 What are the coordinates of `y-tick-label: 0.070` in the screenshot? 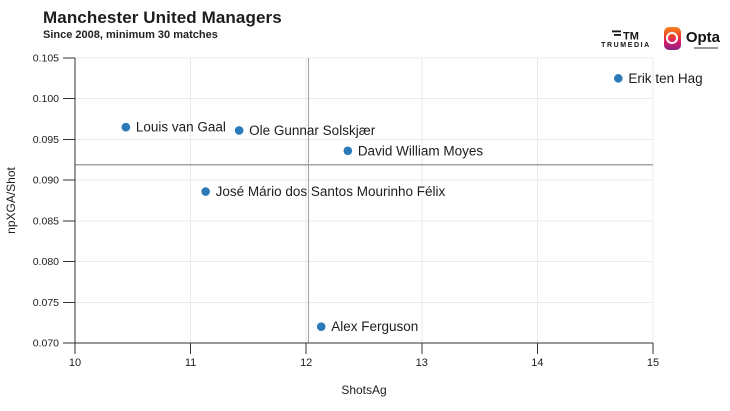 It's located at (46, 344).